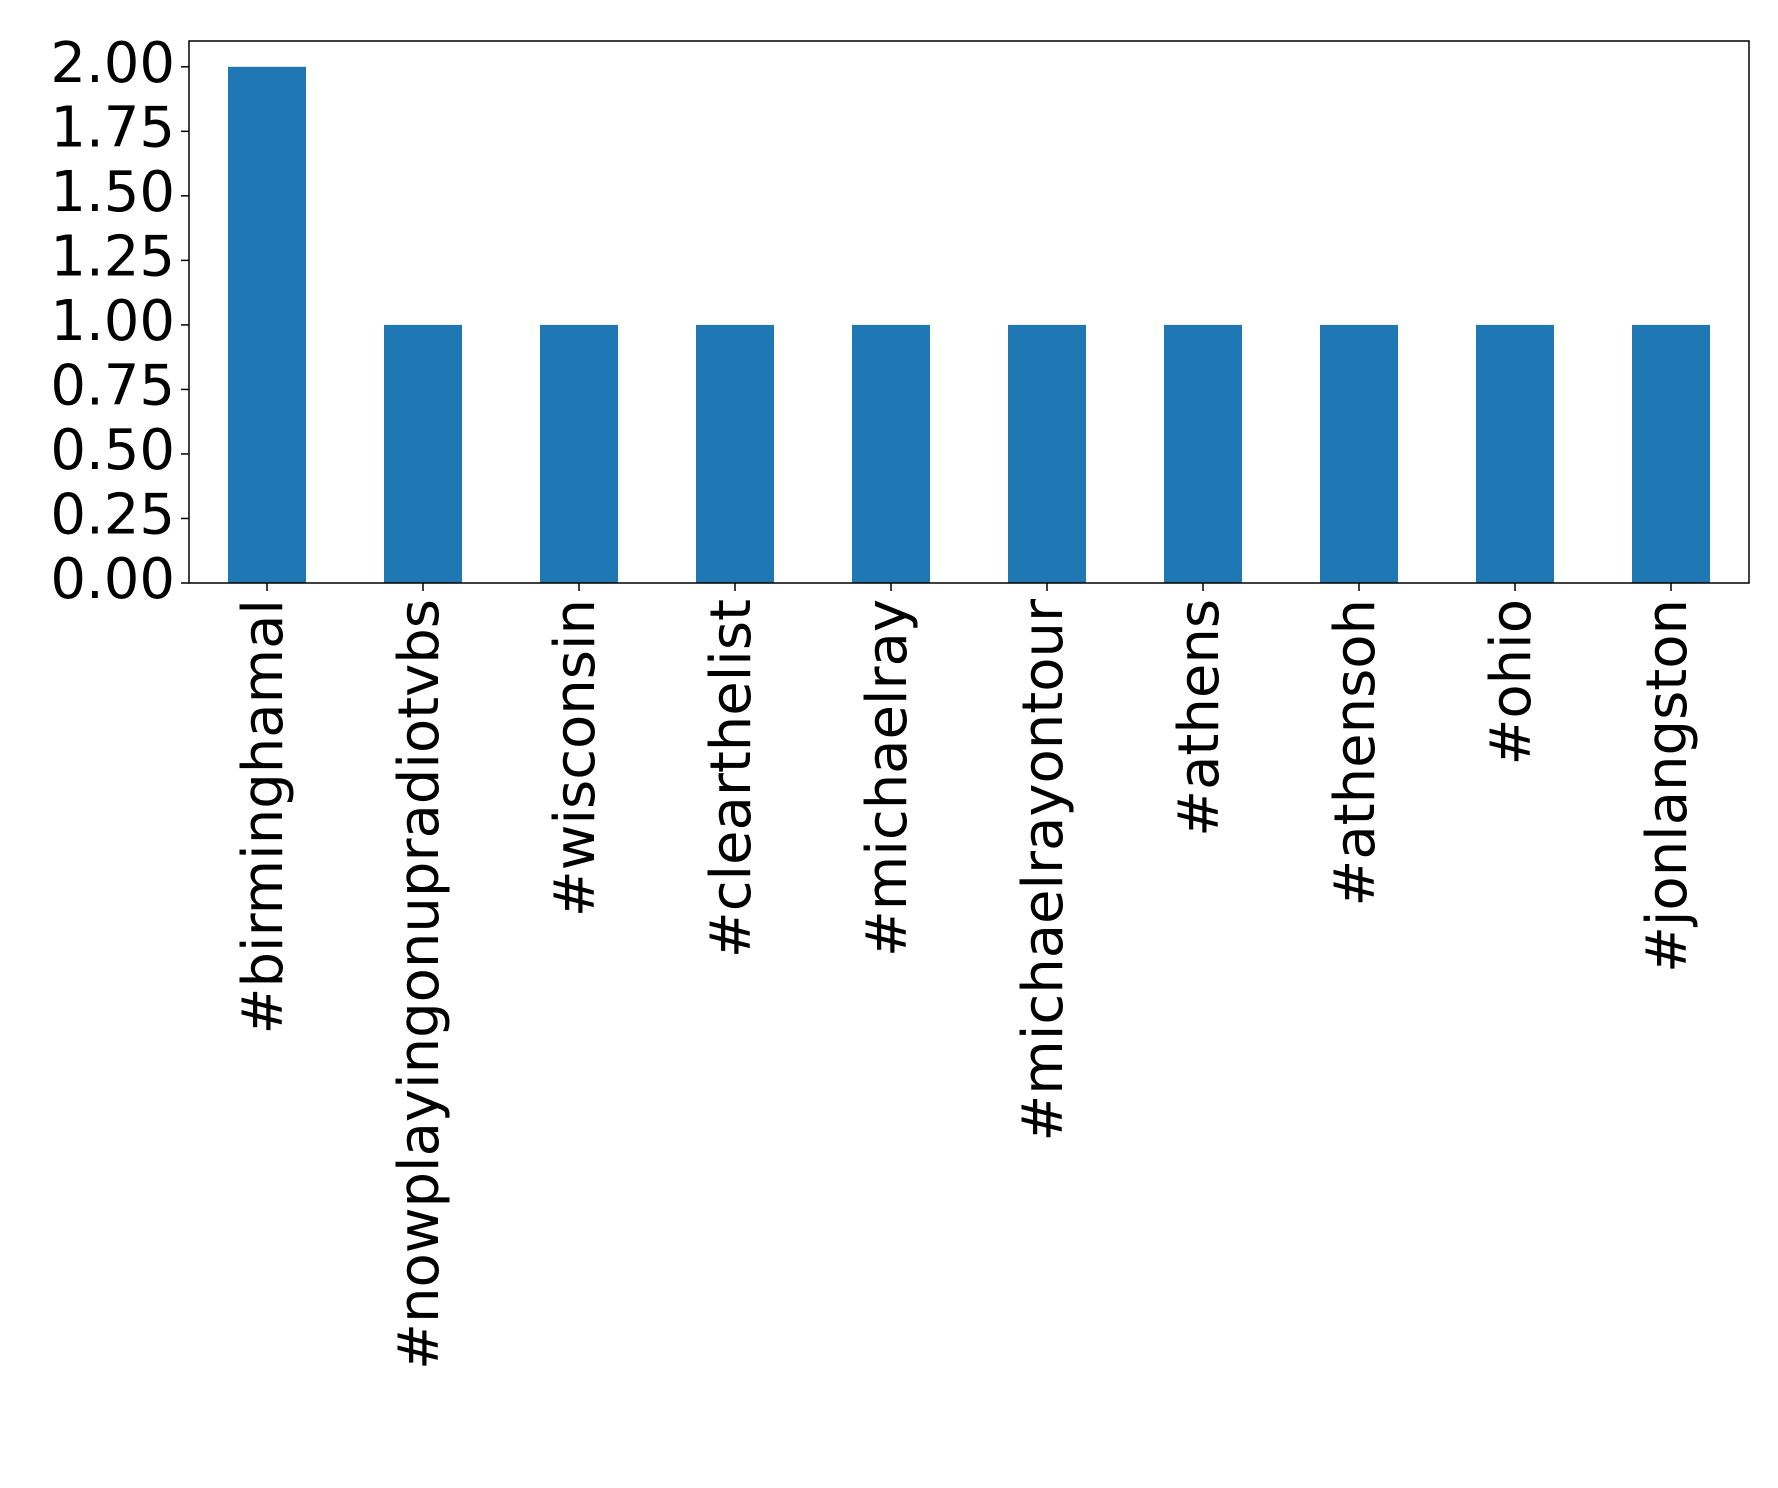  What do you see at coordinates (263, 816) in the screenshot?
I see `x-tick-label: #birminghamal` at bounding box center [263, 816].